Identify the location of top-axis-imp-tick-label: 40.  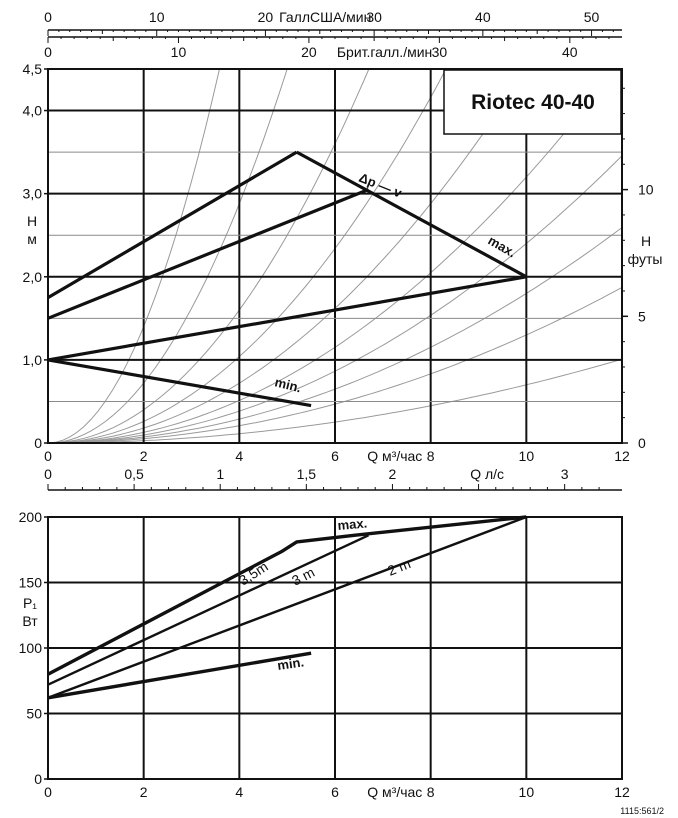
(570, 52).